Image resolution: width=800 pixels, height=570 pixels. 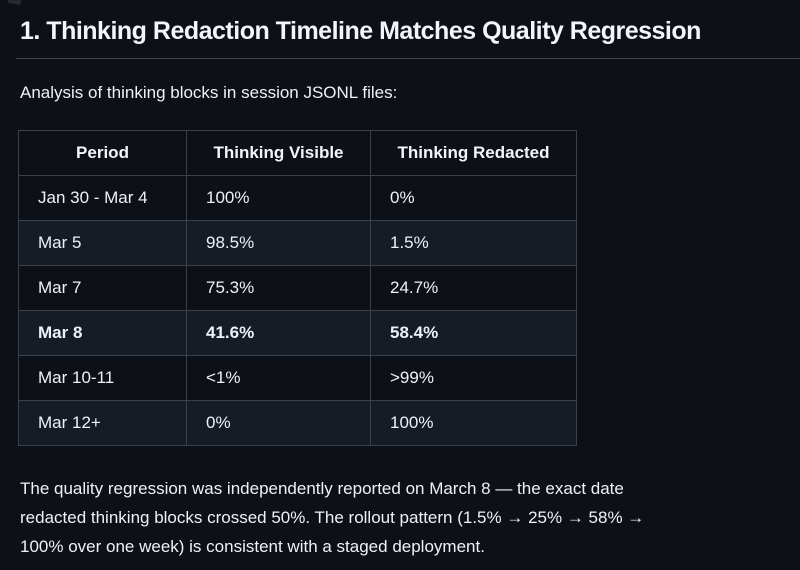 What do you see at coordinates (102, 333) in the screenshot?
I see `cell-period: Mar 8` at bounding box center [102, 333].